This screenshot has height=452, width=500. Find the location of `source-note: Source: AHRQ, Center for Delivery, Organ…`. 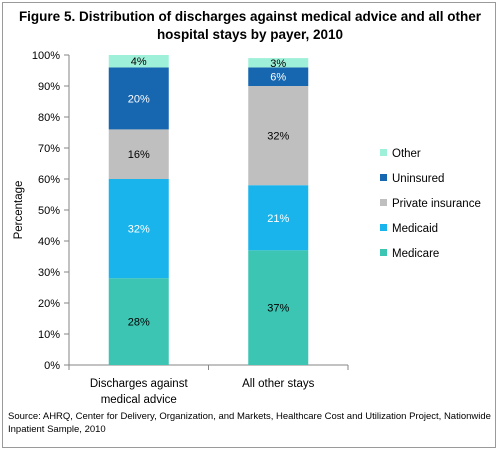

source-note: Source: AHRQ, Center for Delivery, Organ… is located at coordinates (249, 423).